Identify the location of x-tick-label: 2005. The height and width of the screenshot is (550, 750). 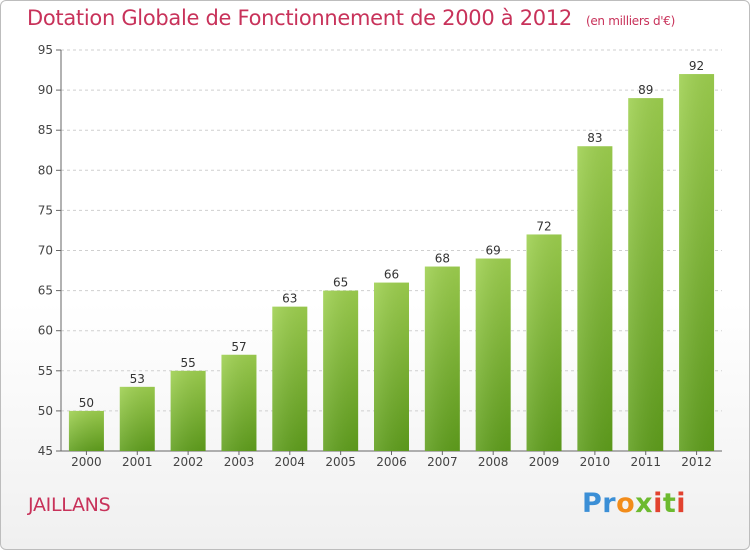
(340, 462).